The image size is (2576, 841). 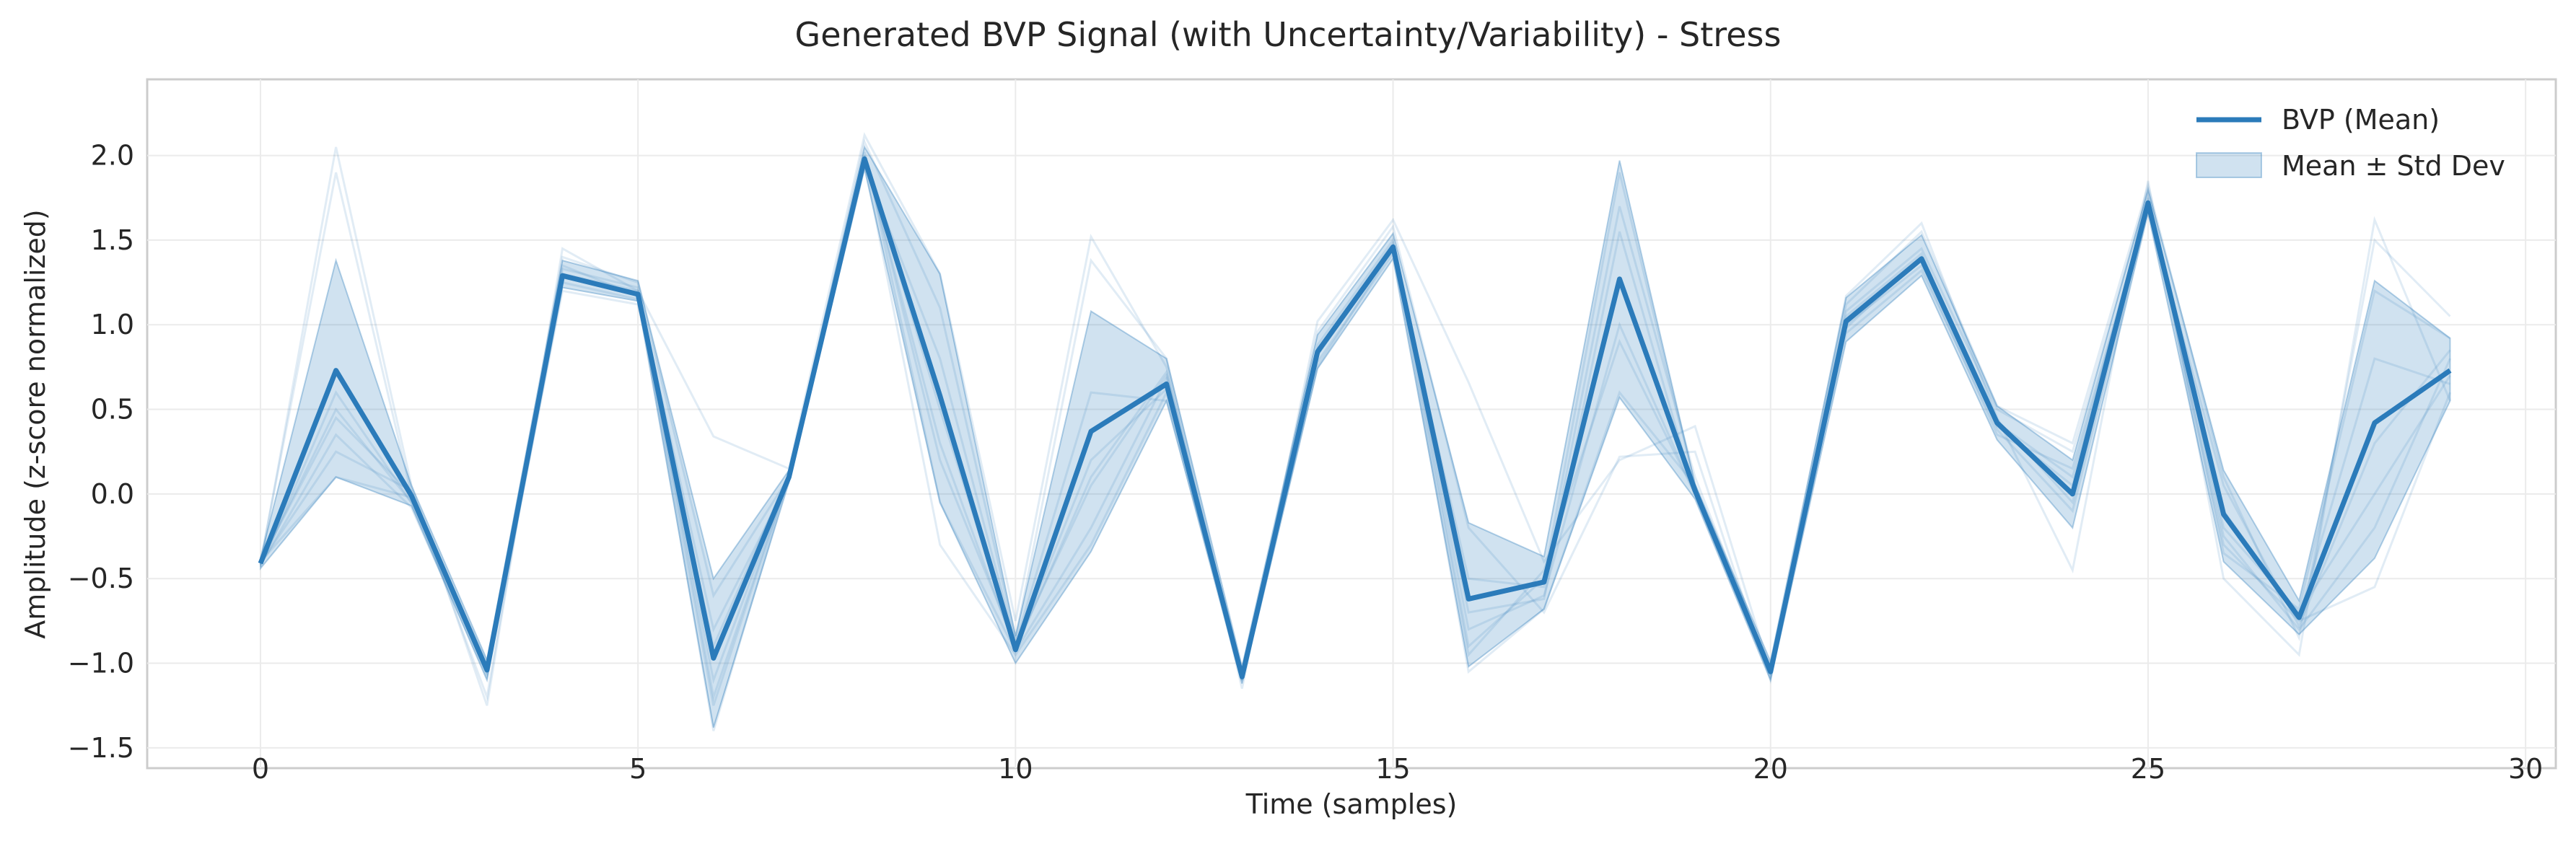 I want to click on y-tick-label: 1.0, so click(x=112, y=324).